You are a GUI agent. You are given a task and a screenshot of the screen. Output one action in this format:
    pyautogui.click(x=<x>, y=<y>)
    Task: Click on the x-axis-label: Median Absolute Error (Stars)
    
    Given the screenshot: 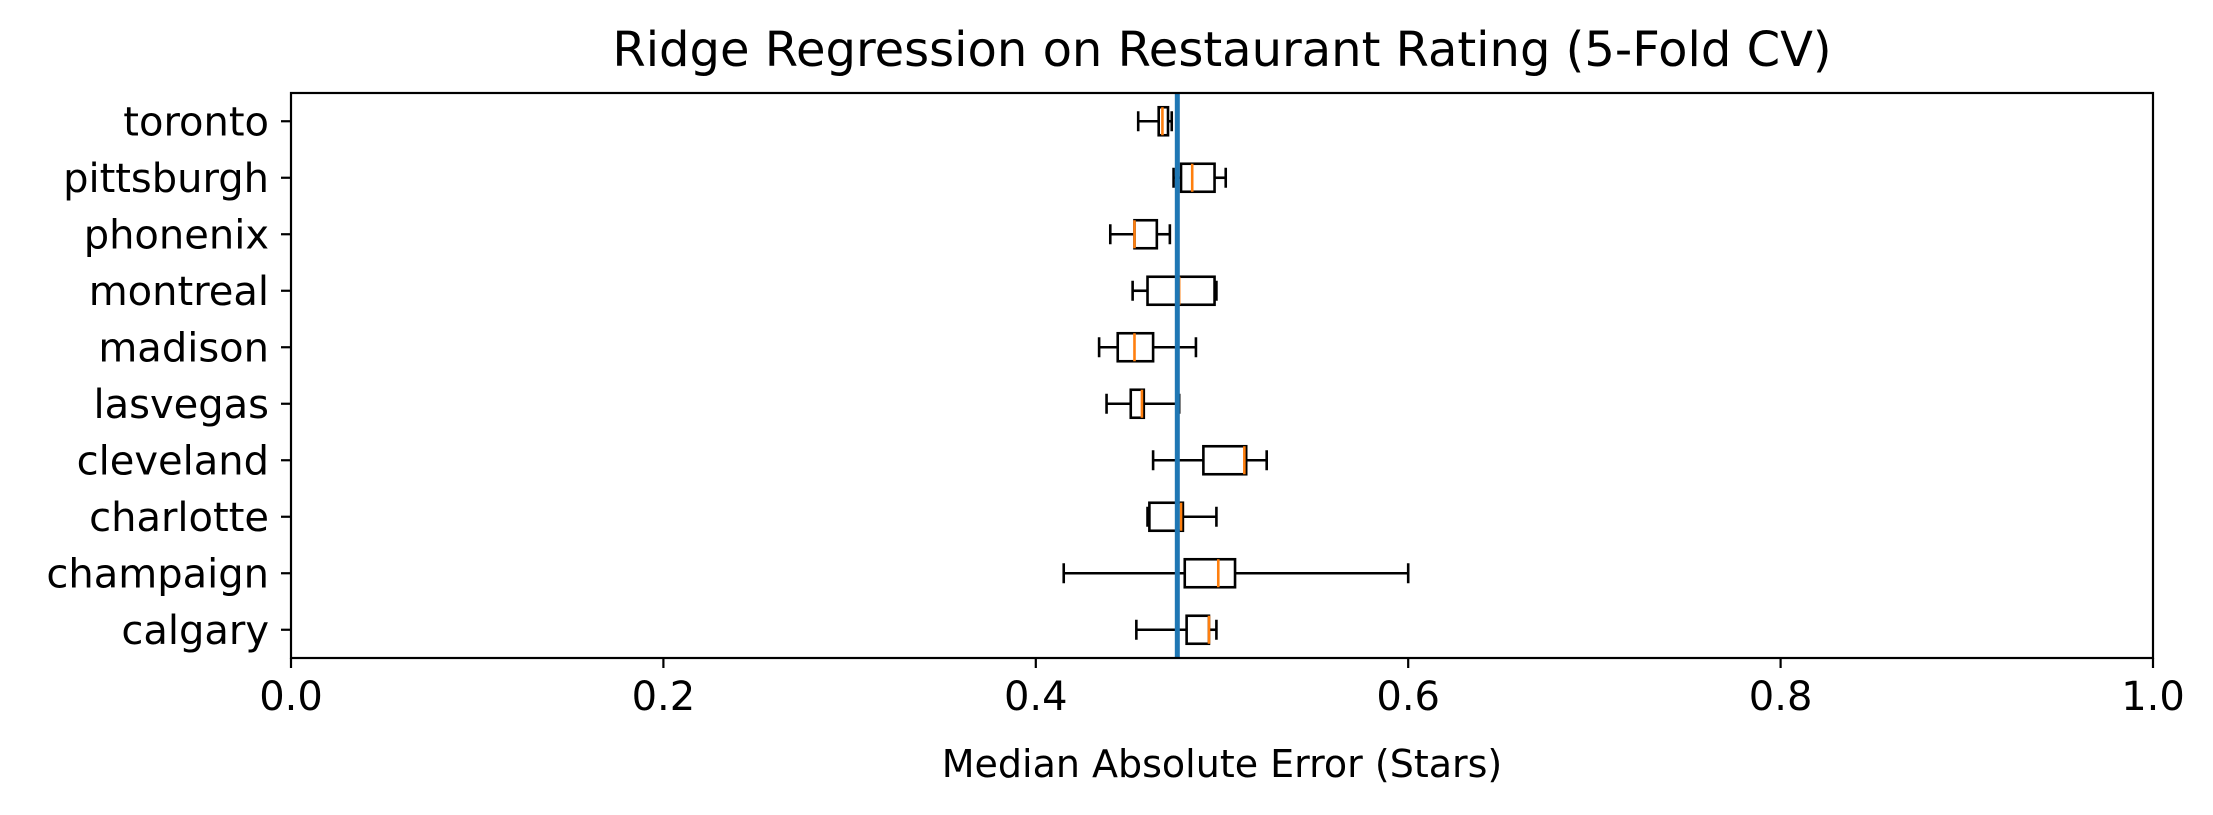 What is the action you would take?
    pyautogui.click(x=1222, y=764)
    